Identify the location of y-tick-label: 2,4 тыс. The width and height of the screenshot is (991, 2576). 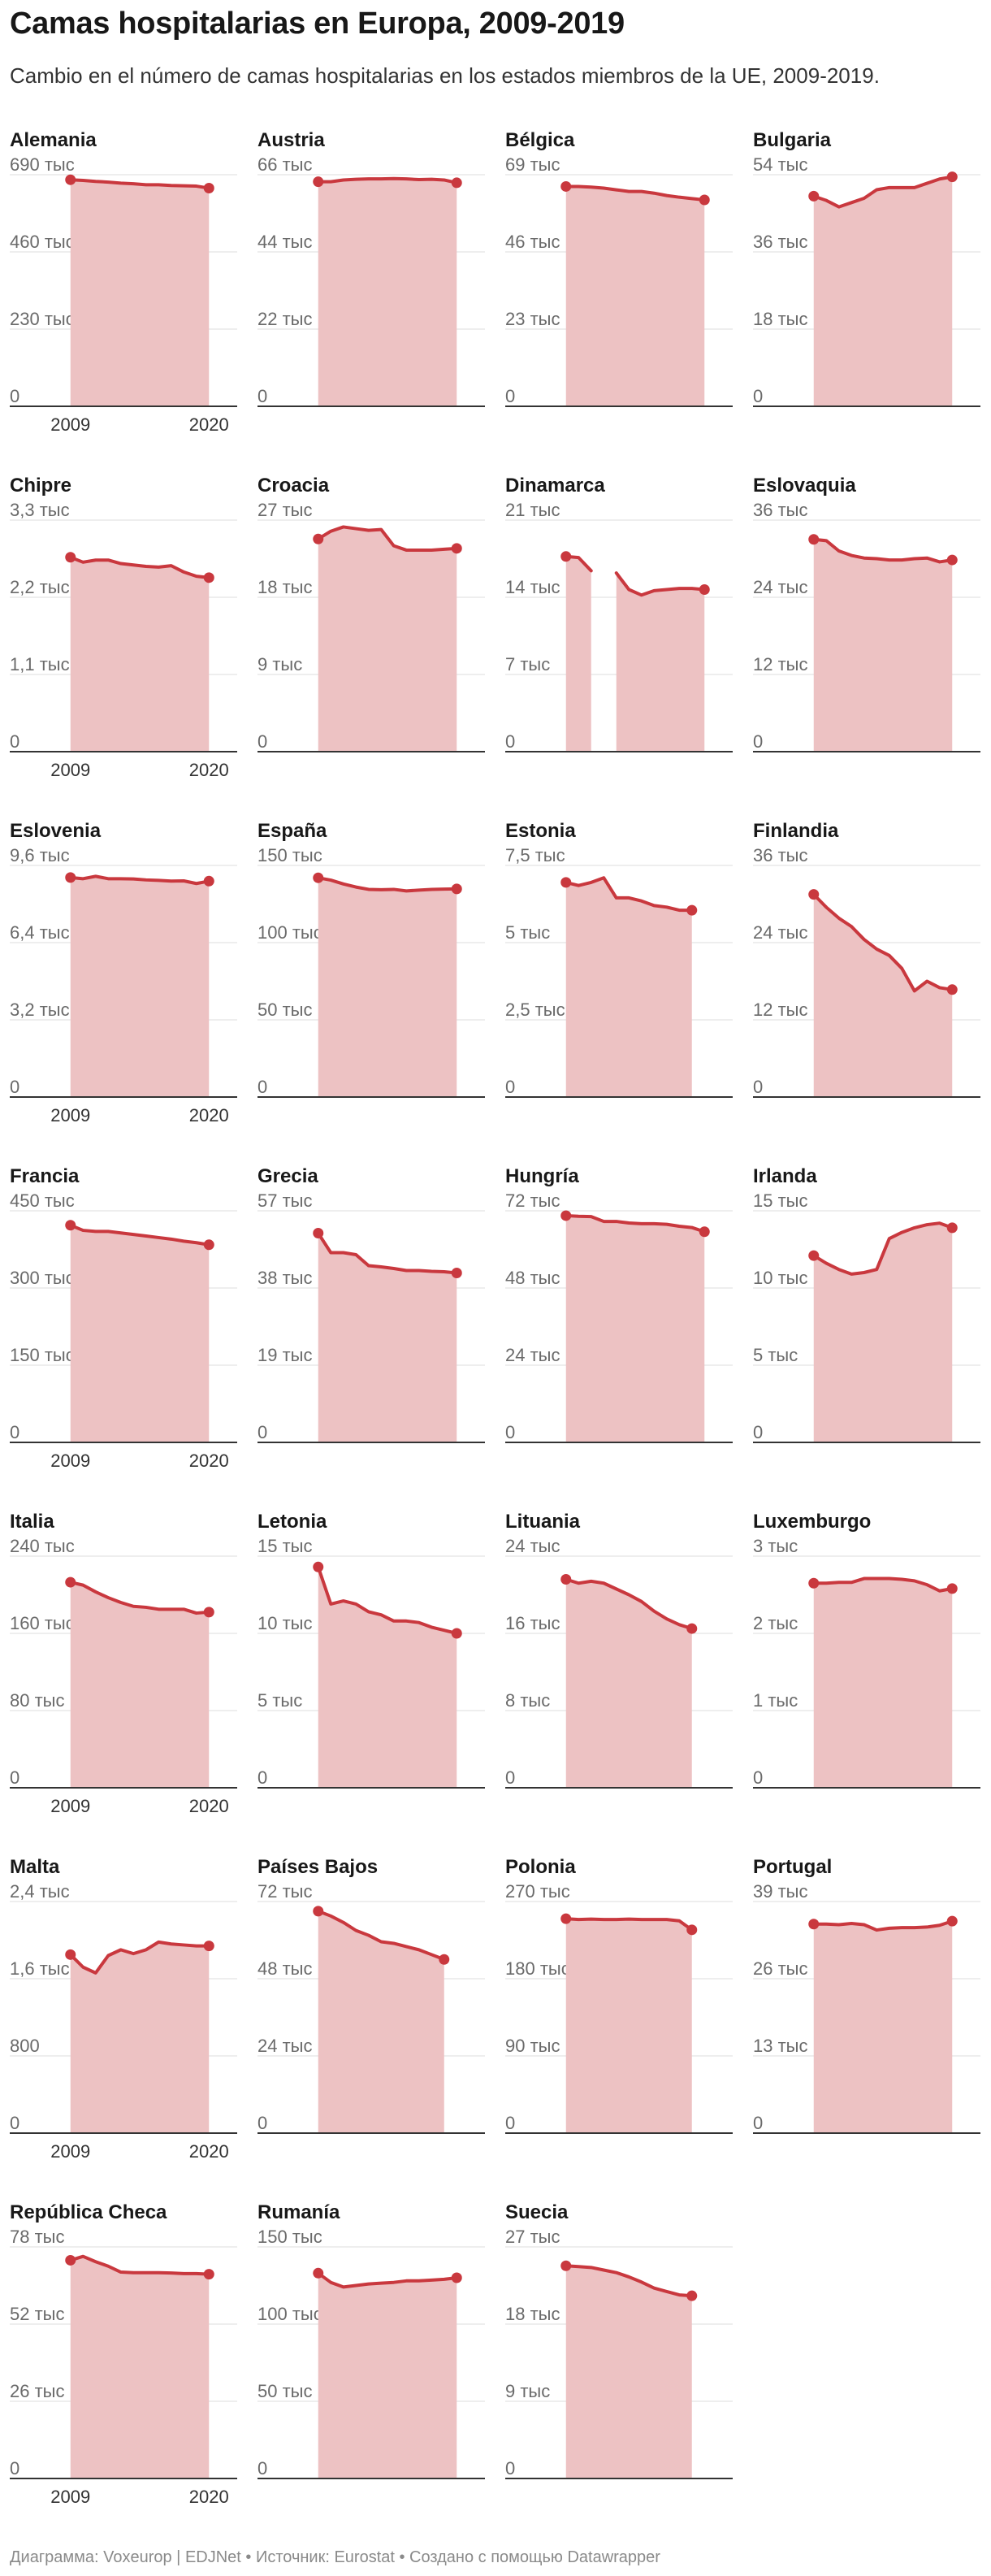
(40, 1892).